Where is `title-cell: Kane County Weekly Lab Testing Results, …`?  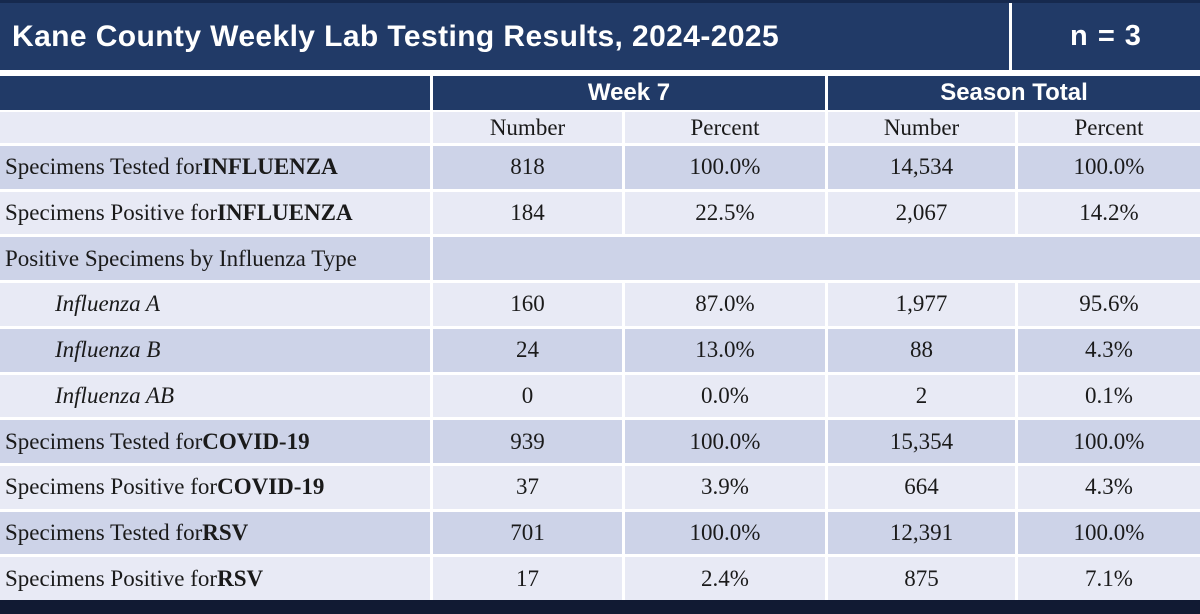
title-cell: Kane County Weekly Lab Testing Results, … is located at coordinates (506, 36).